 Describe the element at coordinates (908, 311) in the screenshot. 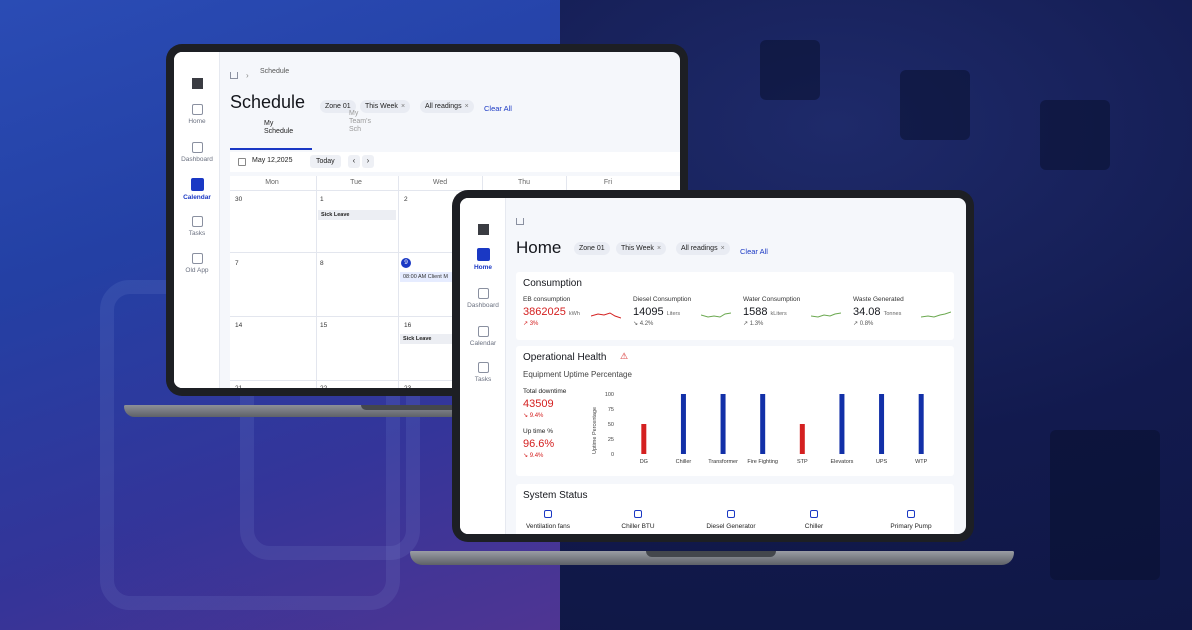

I see `metric-waste: Waste Generated 34.08 Tonnes ↗ 0.8%` at that location.